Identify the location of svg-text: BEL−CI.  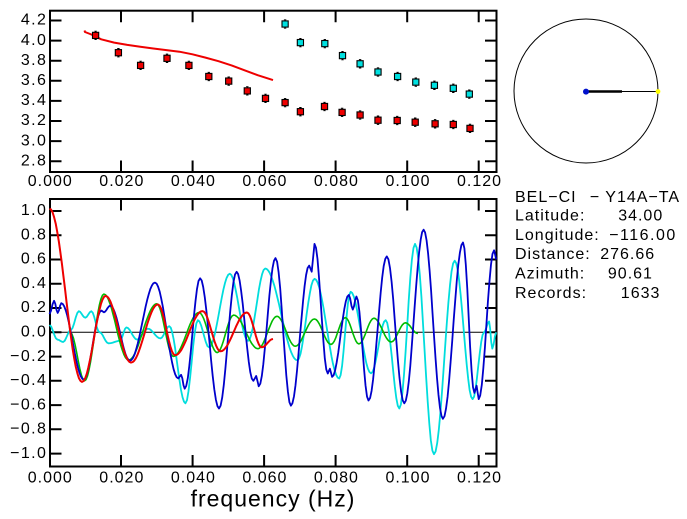
(546, 197).